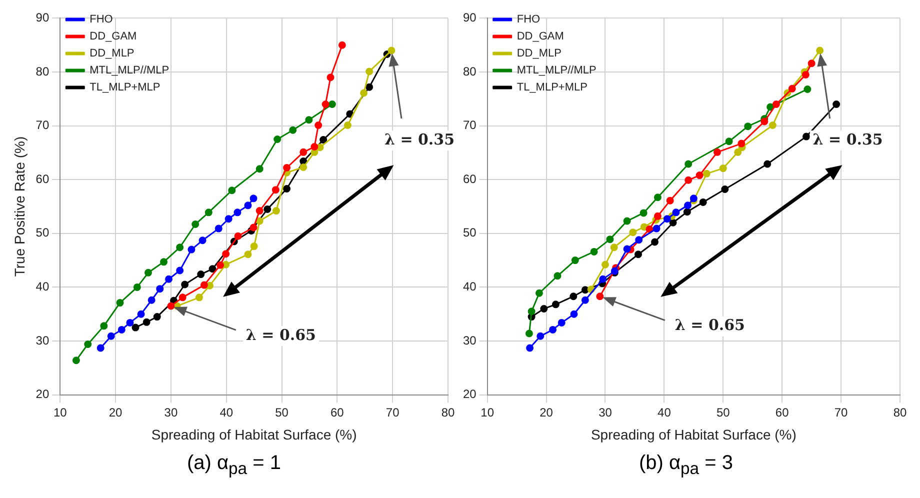 The width and height of the screenshot is (920, 498). I want to click on text: (a) α$_{pa}$ = 1, so click(234, 465).